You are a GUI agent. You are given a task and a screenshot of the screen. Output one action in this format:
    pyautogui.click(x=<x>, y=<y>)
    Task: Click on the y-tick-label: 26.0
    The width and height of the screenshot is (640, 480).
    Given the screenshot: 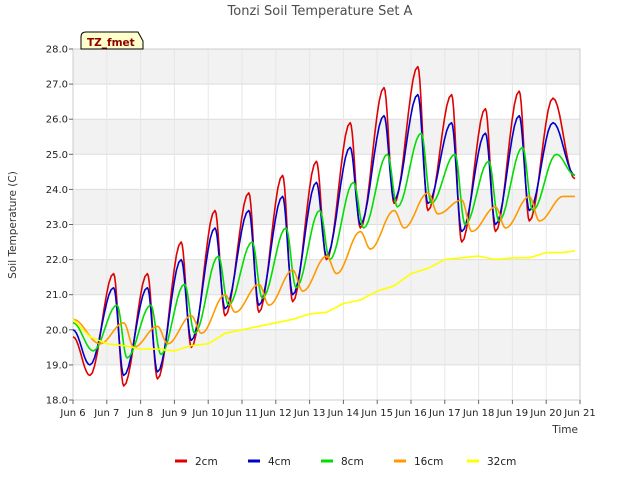 What is the action you would take?
    pyautogui.click(x=57, y=120)
    